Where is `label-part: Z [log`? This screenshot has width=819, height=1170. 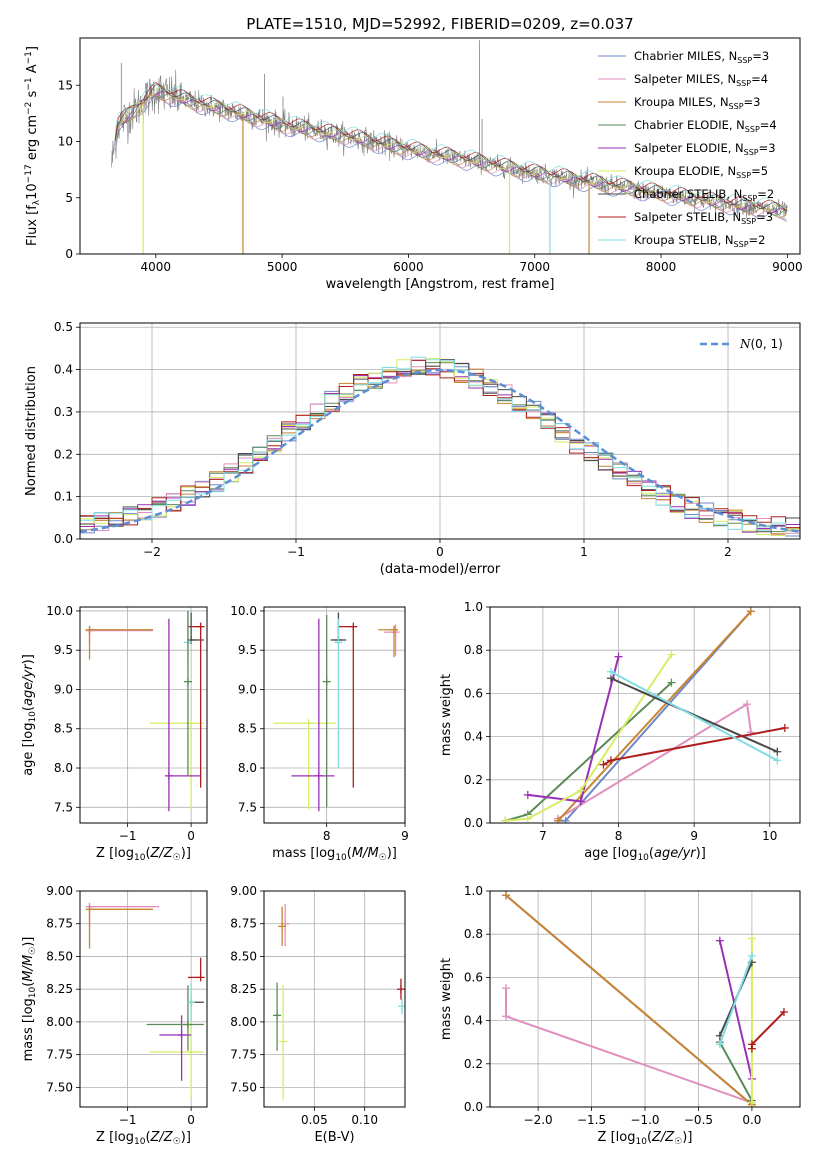 label-part: Z [log is located at coordinates (617, 1137).